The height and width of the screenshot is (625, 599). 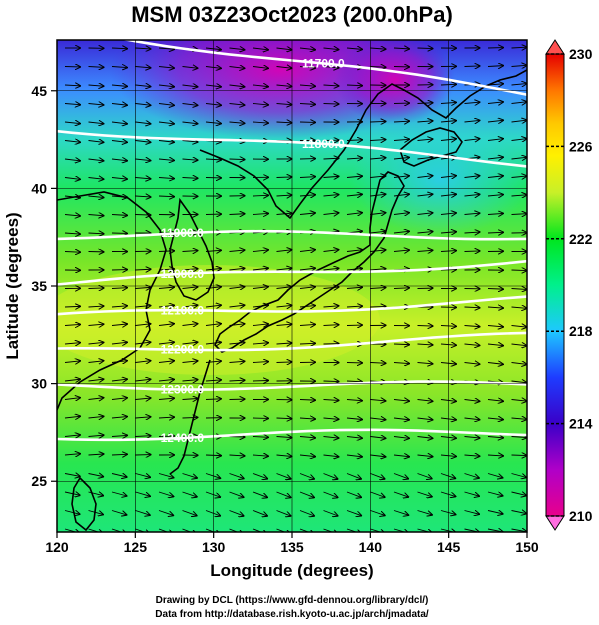 I want to click on contour-label: 11800.0, so click(x=323, y=144).